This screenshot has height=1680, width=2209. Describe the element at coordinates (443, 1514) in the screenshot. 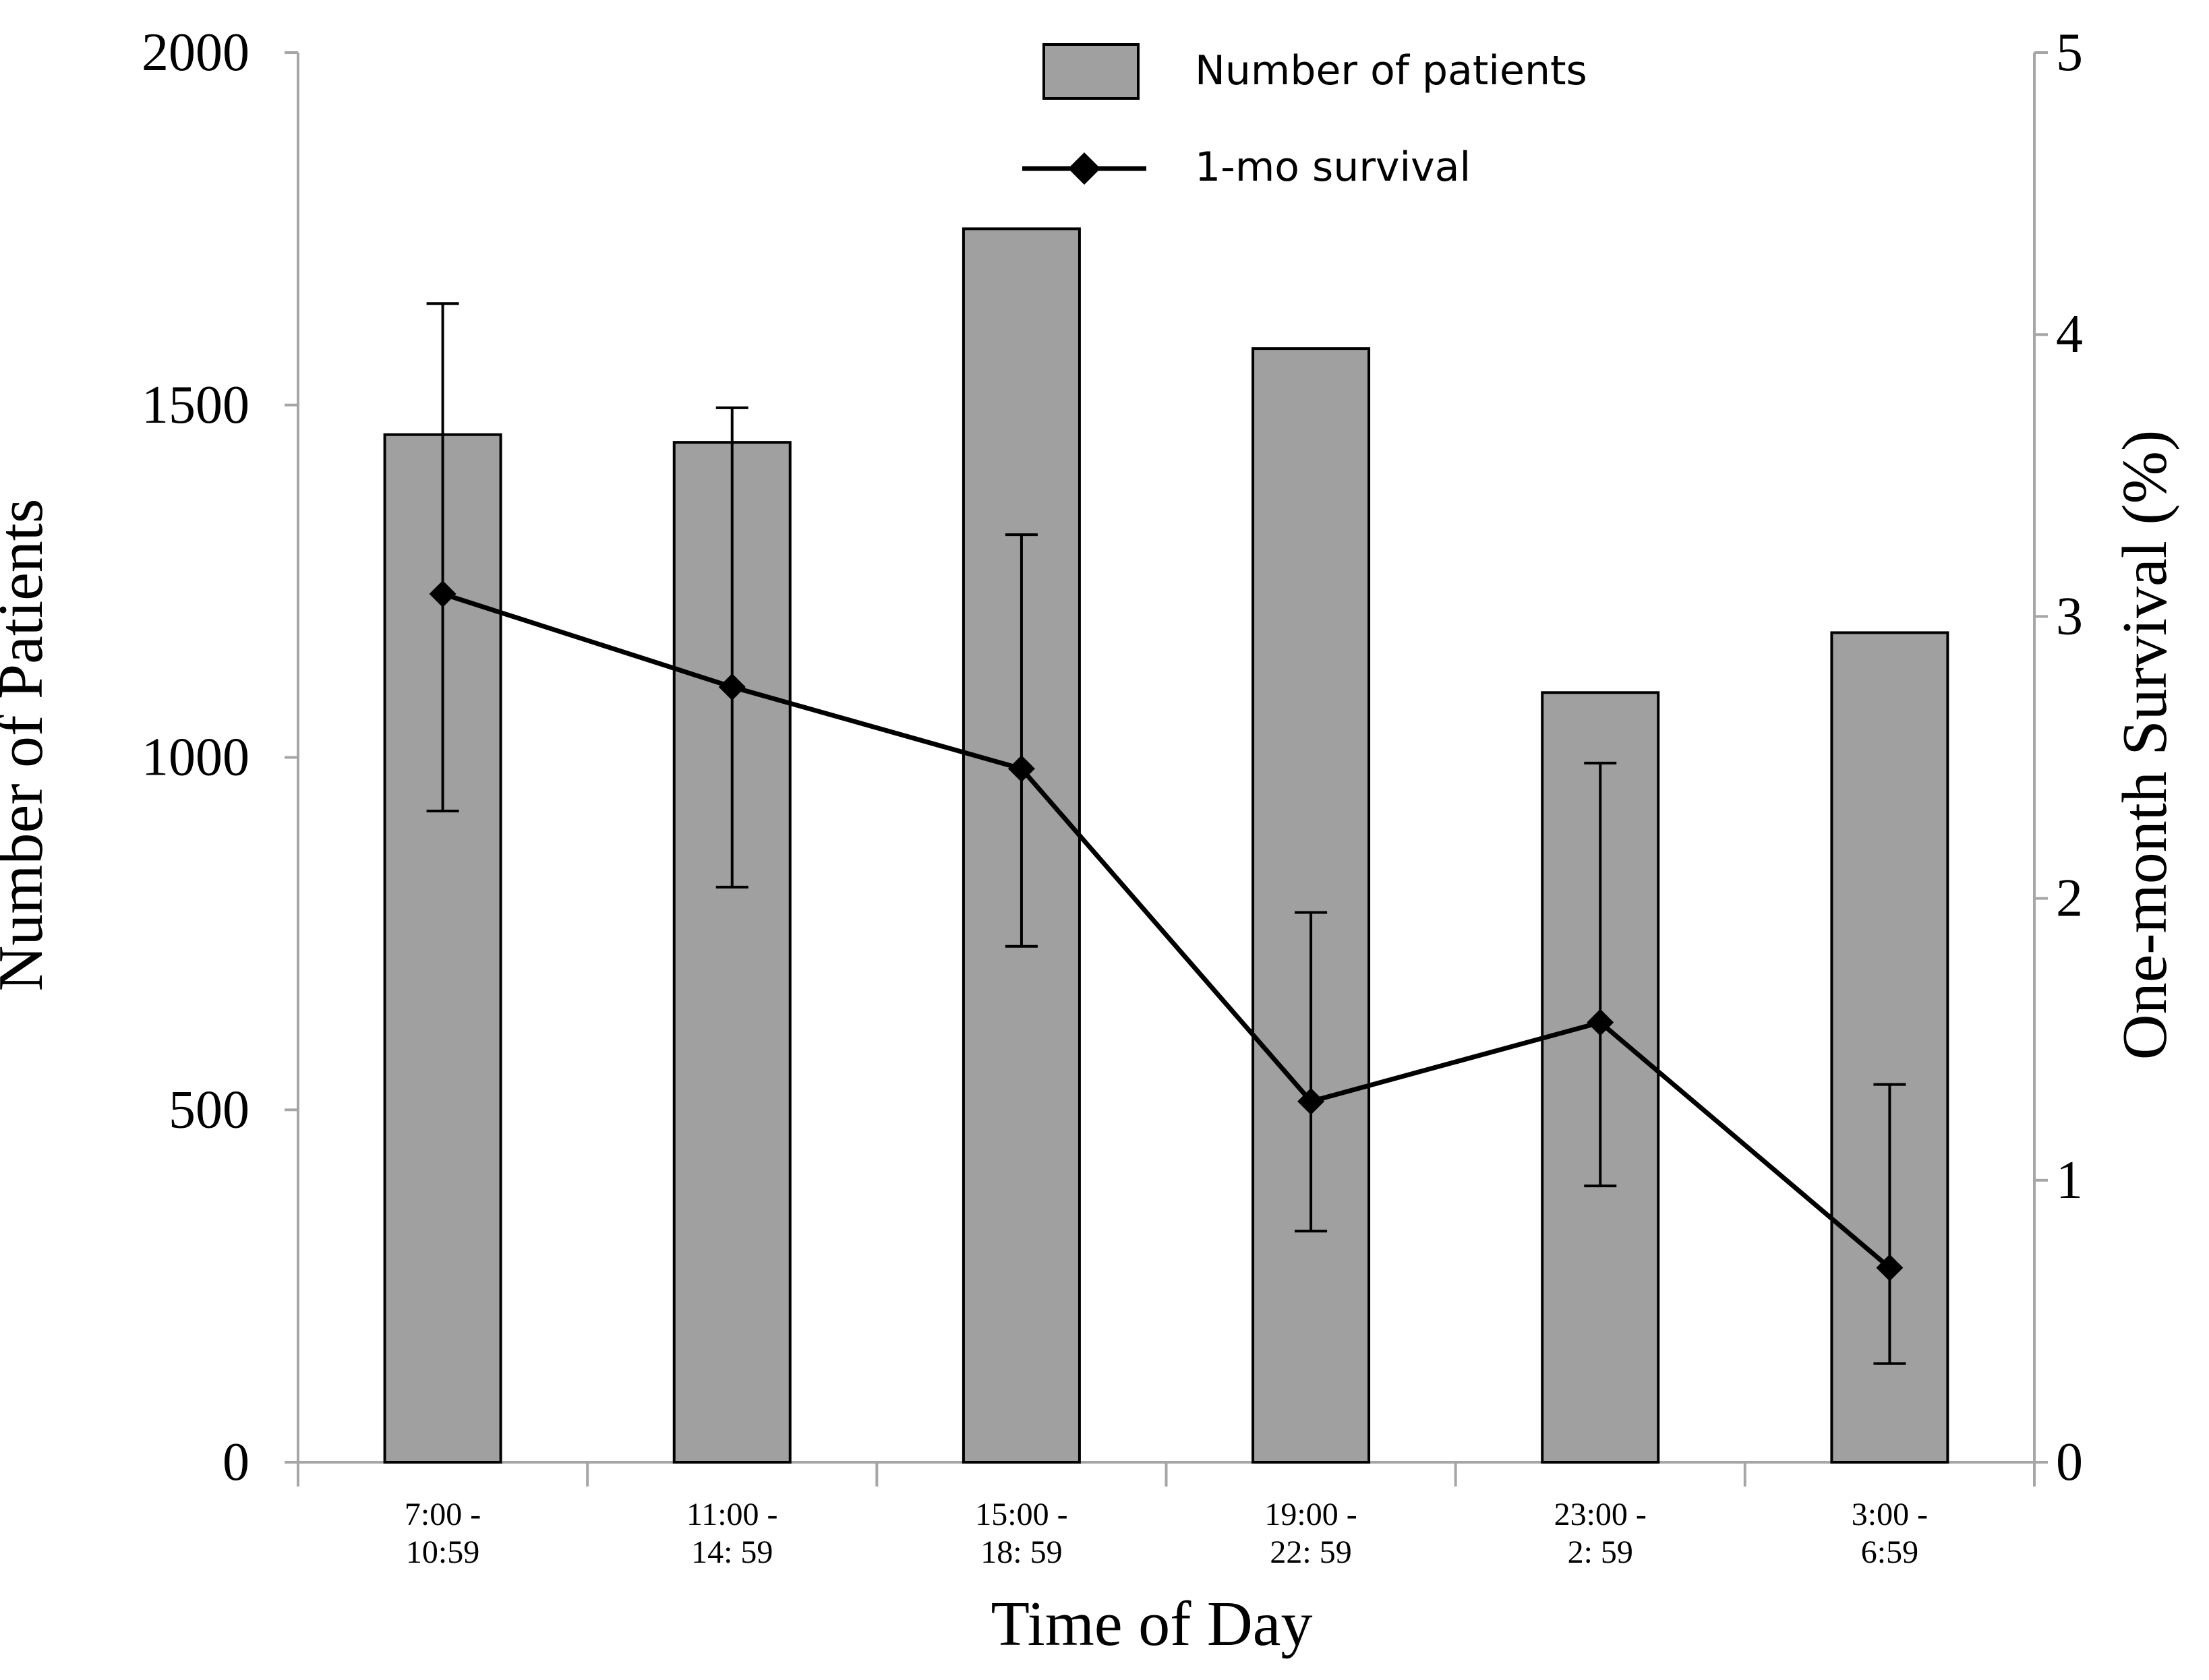

I see `x-tick-label-line: 7:00 -` at that location.